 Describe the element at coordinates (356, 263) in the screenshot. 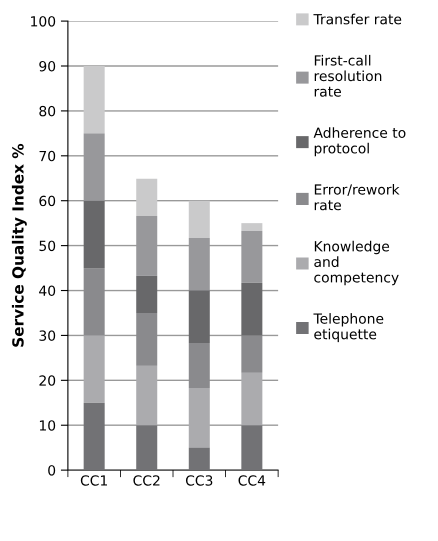

I see `legend-label: Knowledge and competency` at that location.